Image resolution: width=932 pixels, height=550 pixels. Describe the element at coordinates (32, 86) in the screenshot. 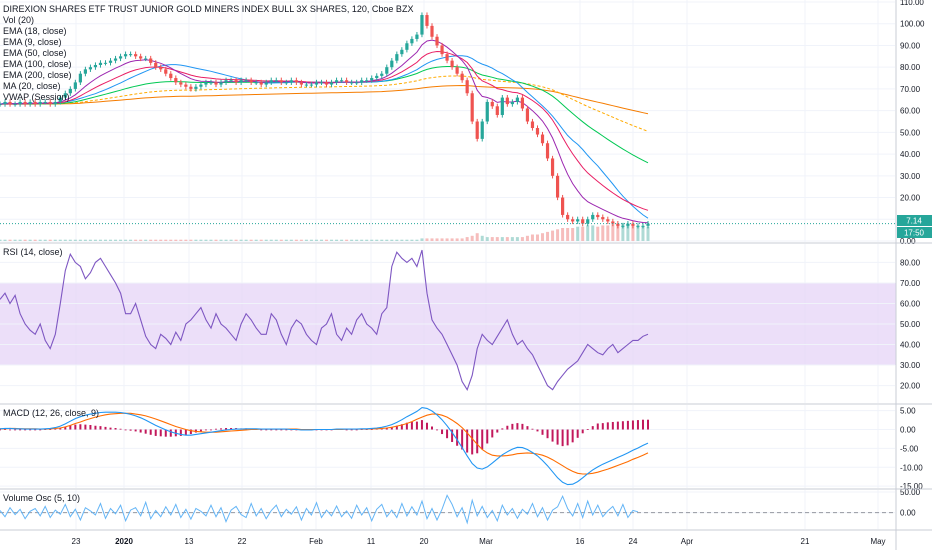

I see `indicator-ma20: MA (20, close)` at that location.